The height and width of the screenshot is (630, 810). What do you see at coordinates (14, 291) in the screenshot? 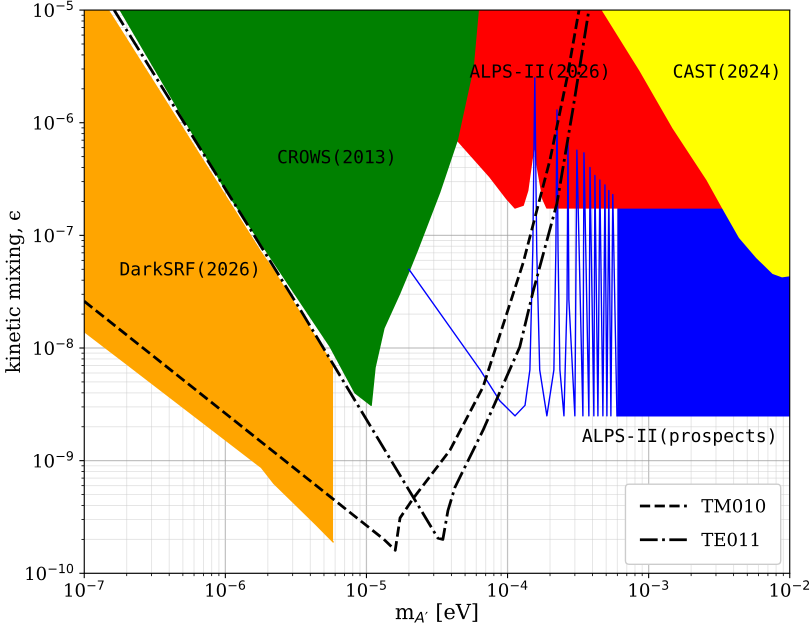
I see `y-axis-title: kinetic mixing, ϵ` at bounding box center [14, 291].